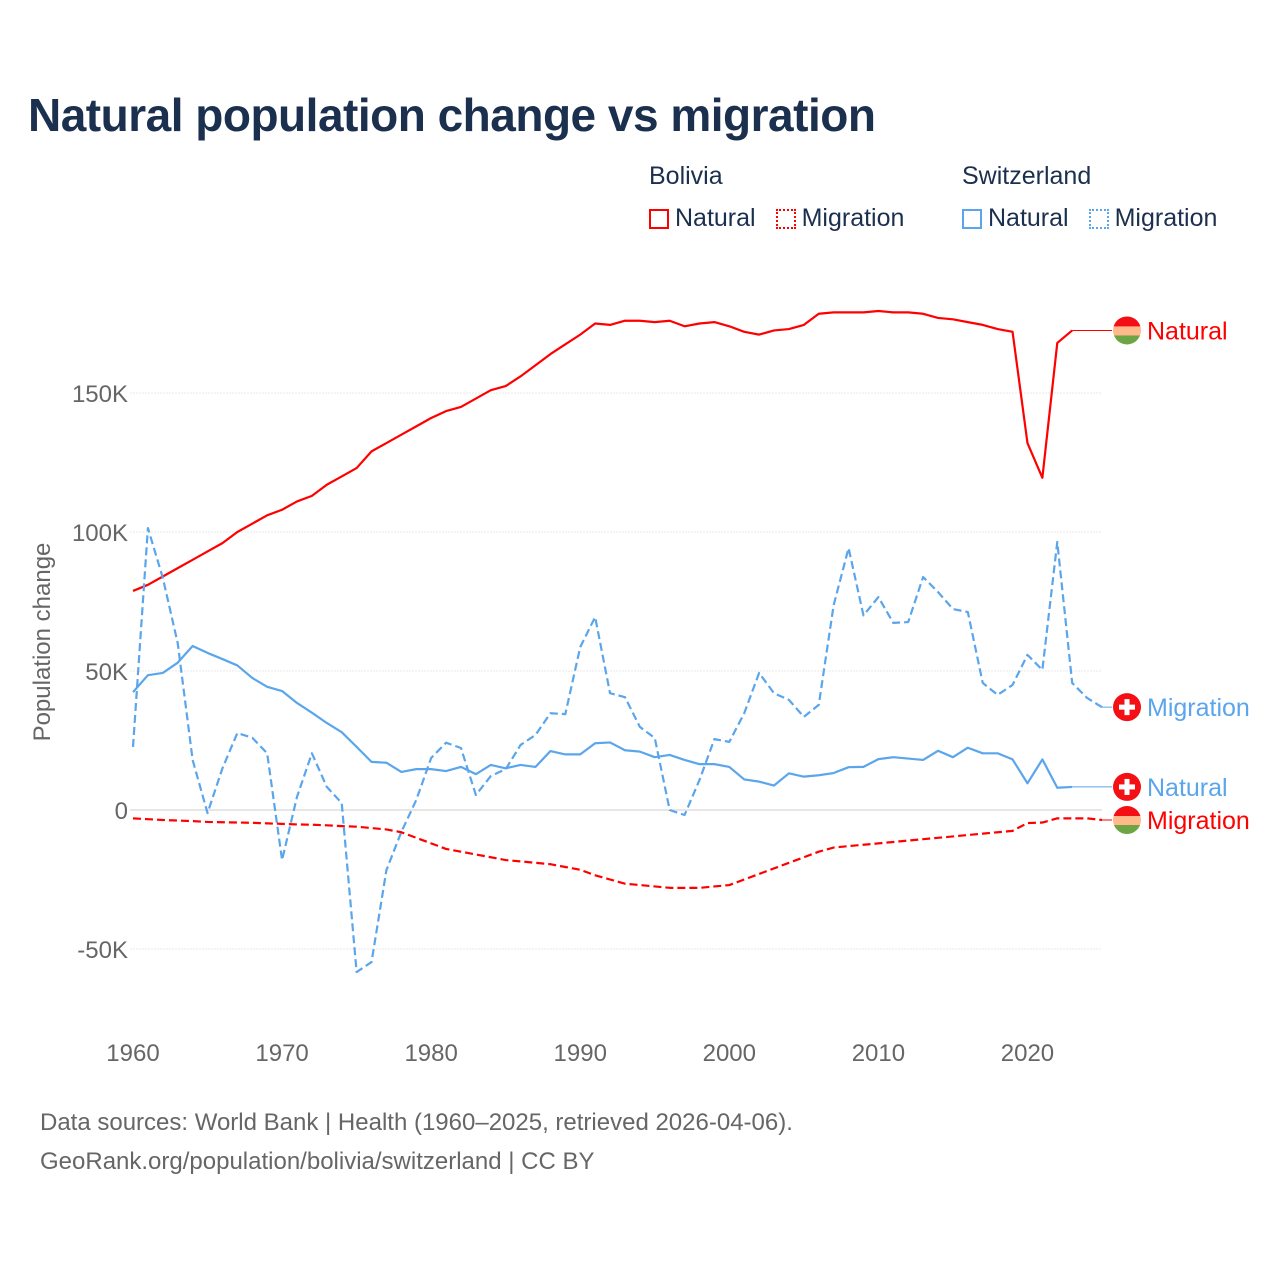 This screenshot has height=1280, width=1280. I want to click on y-tick-label: 0, so click(121, 811).